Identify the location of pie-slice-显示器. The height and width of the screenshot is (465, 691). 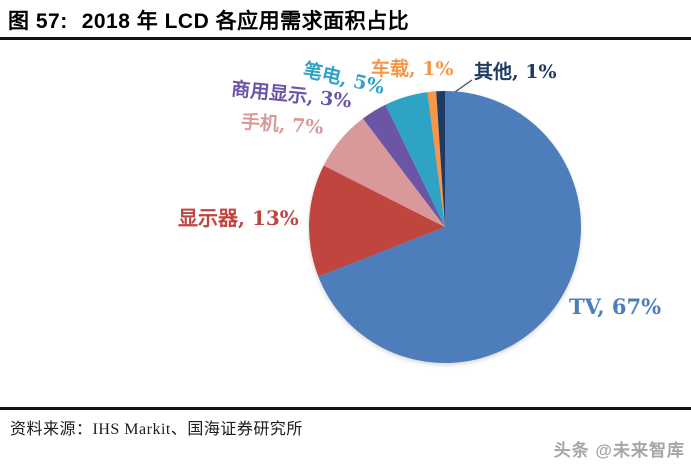
(376, 221).